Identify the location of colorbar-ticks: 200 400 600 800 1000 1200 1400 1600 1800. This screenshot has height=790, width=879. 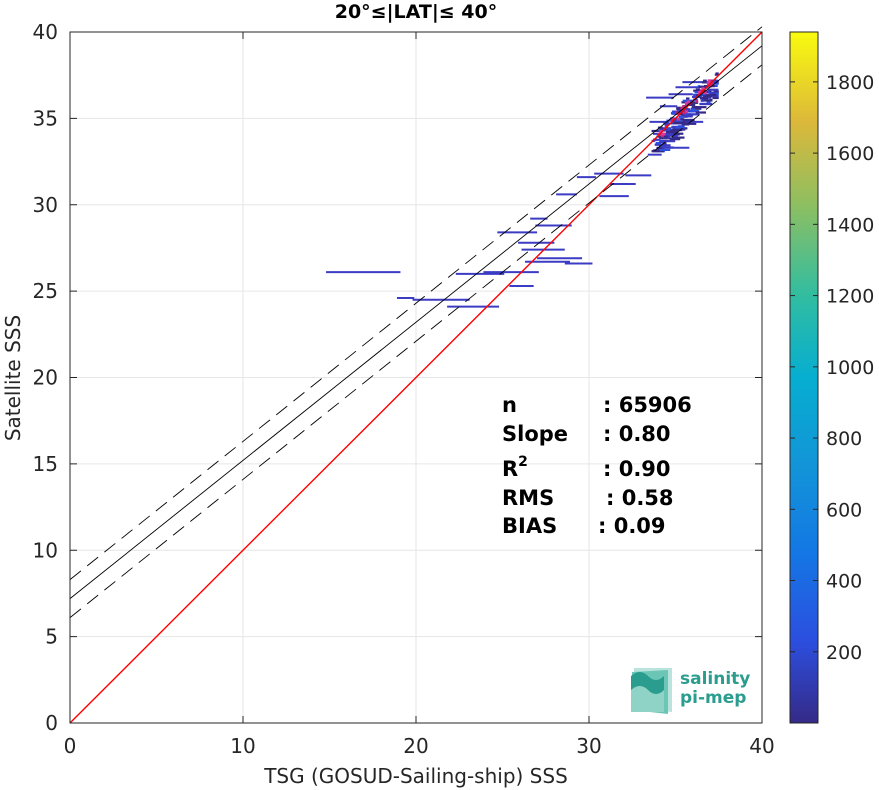
(832, 368).